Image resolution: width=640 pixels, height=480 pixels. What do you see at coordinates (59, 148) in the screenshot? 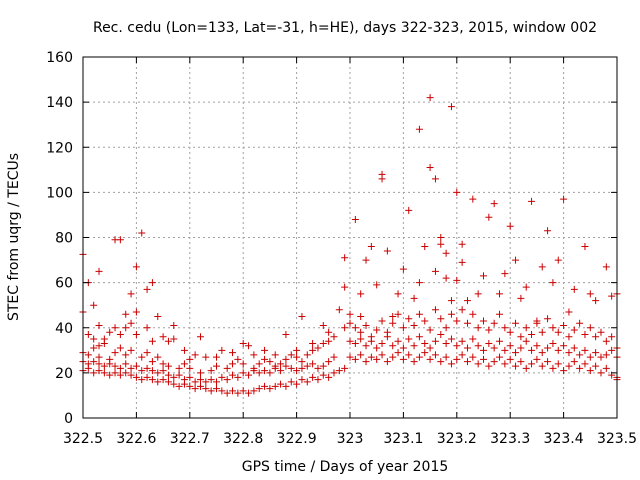
I see `y-tick-label: 120` at bounding box center [59, 148].